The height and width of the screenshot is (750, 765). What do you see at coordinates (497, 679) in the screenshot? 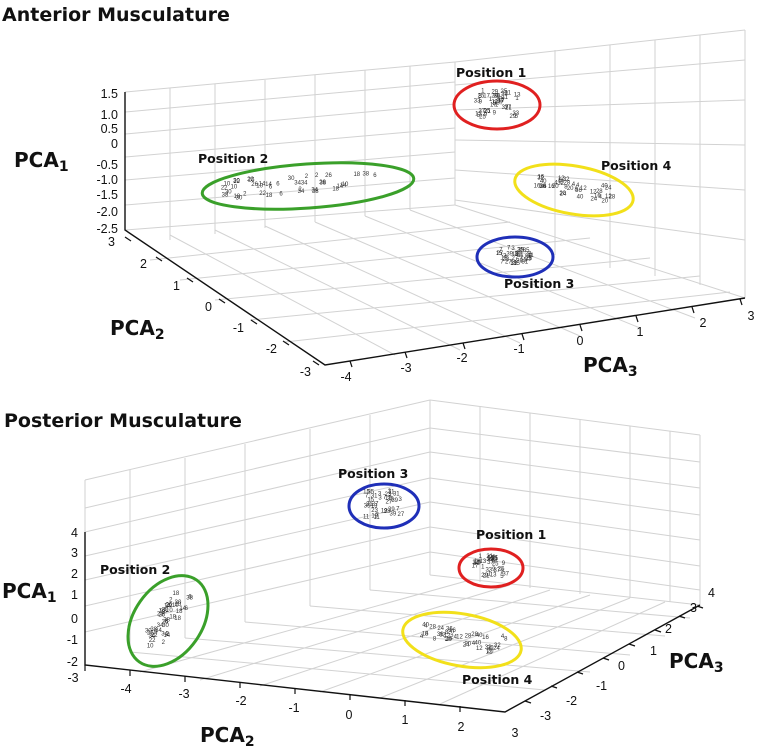
I see `position-4-label: Position 4` at bounding box center [497, 679].